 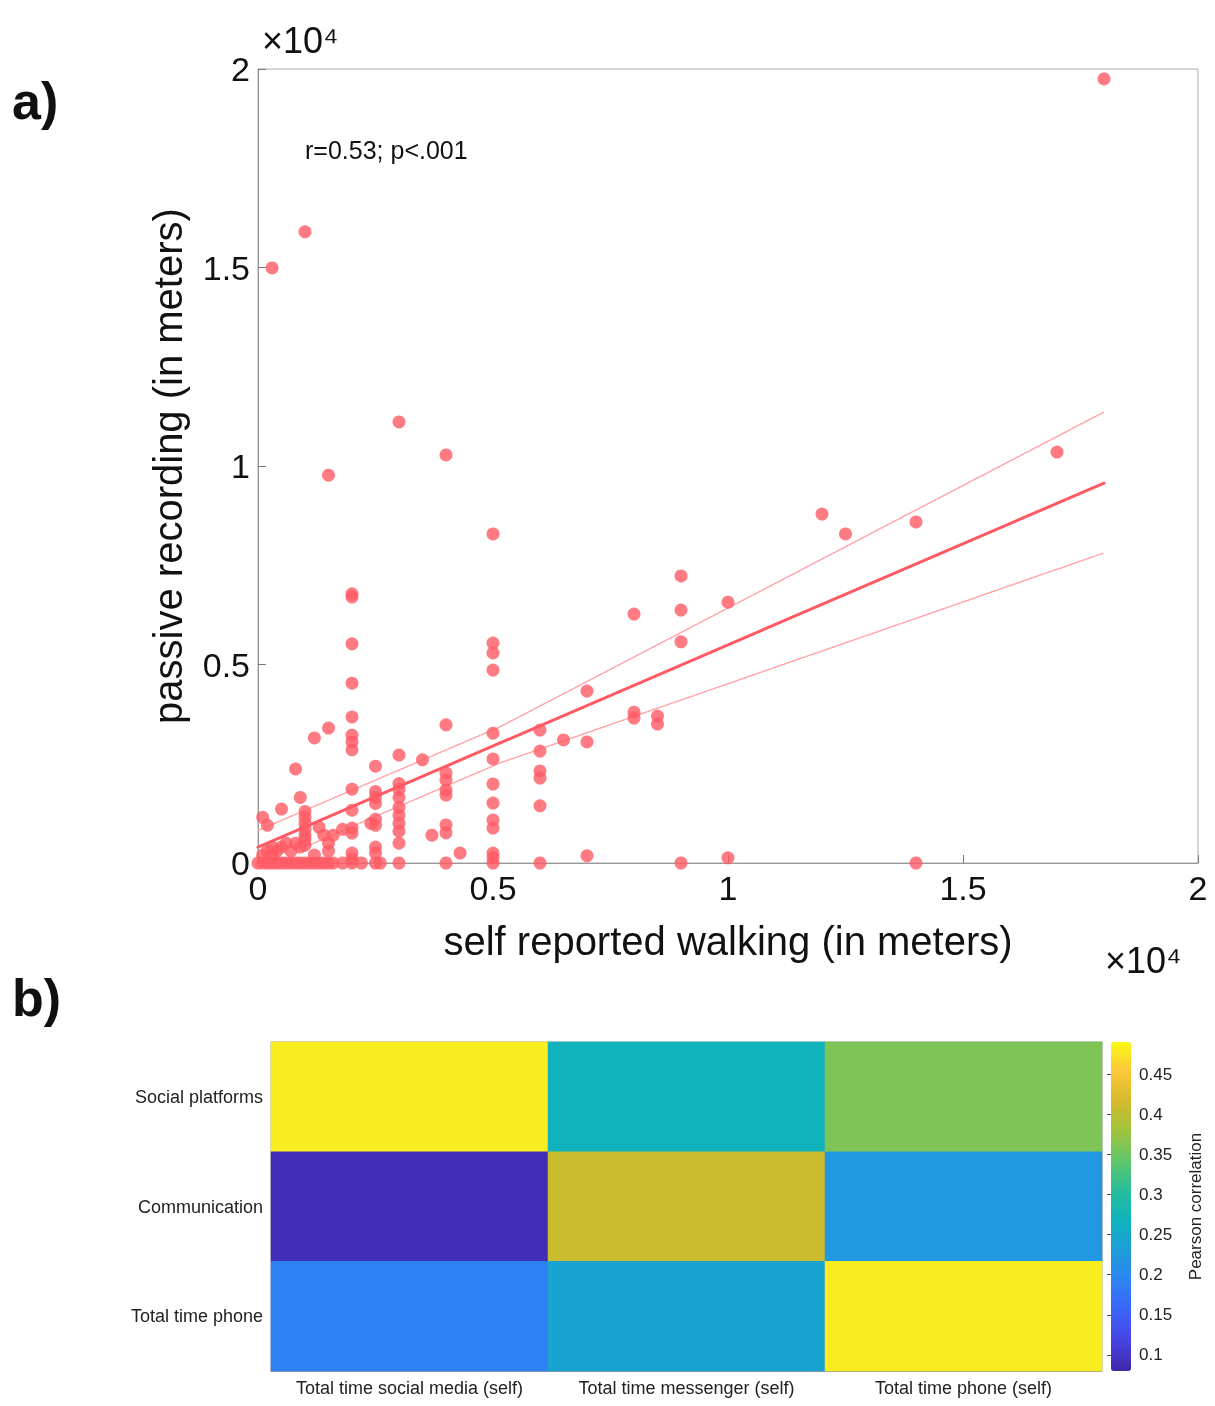 I want to click on x-axis-title: self reported walking (in meters), so click(x=728, y=941).